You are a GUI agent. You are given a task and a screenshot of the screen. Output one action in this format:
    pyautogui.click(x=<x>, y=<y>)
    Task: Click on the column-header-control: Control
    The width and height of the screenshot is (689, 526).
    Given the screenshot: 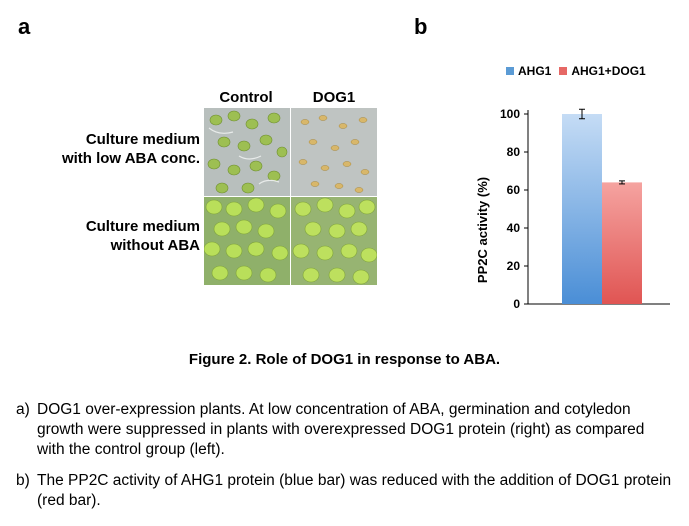 What is the action you would take?
    pyautogui.click(x=246, y=97)
    